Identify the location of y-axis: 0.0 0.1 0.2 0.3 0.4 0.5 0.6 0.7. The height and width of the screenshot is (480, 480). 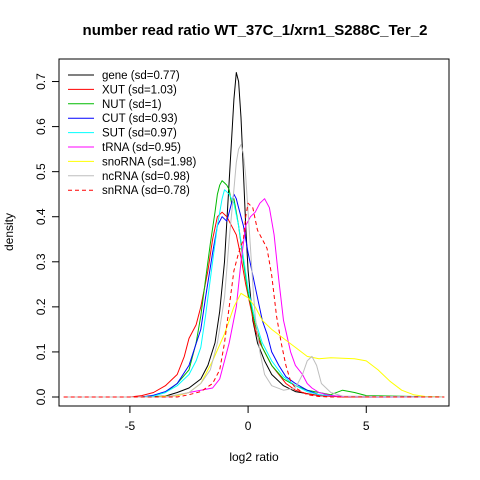
(47, 239).